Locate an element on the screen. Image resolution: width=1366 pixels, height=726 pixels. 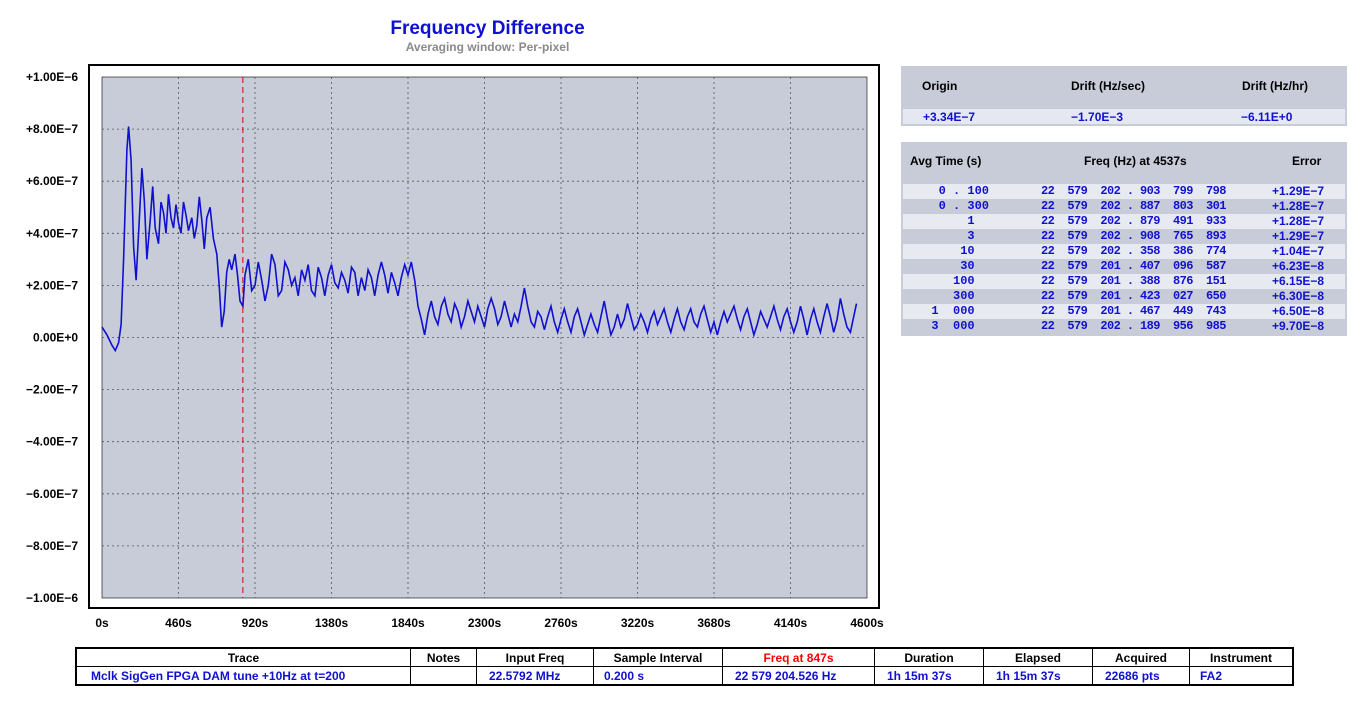
x-tick-label: 1840s is located at coordinates (408, 623).